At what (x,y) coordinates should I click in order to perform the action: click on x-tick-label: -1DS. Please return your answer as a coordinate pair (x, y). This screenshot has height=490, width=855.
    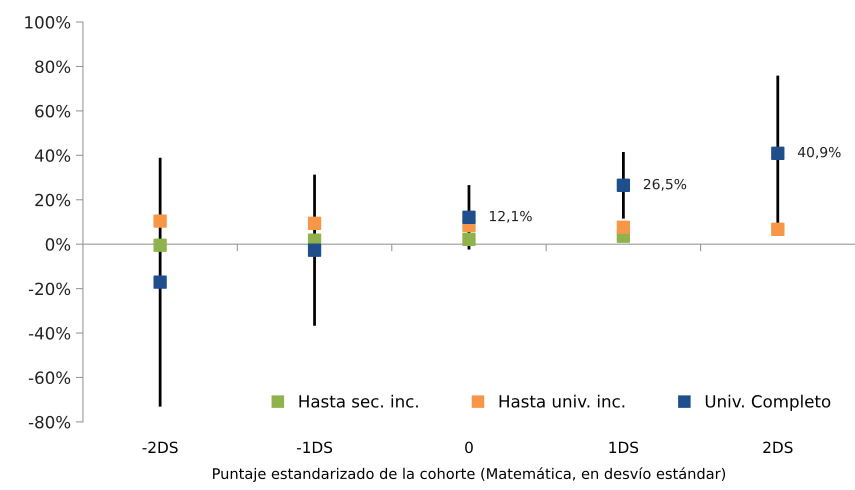
    Looking at the image, I should click on (314, 448).